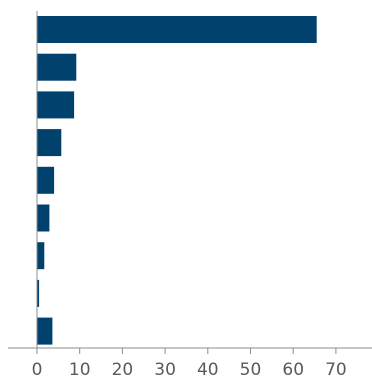 The height and width of the screenshot is (377, 372). What do you see at coordinates (293, 368) in the screenshot?
I see `x-tick-label-6: 60` at bounding box center [293, 368].